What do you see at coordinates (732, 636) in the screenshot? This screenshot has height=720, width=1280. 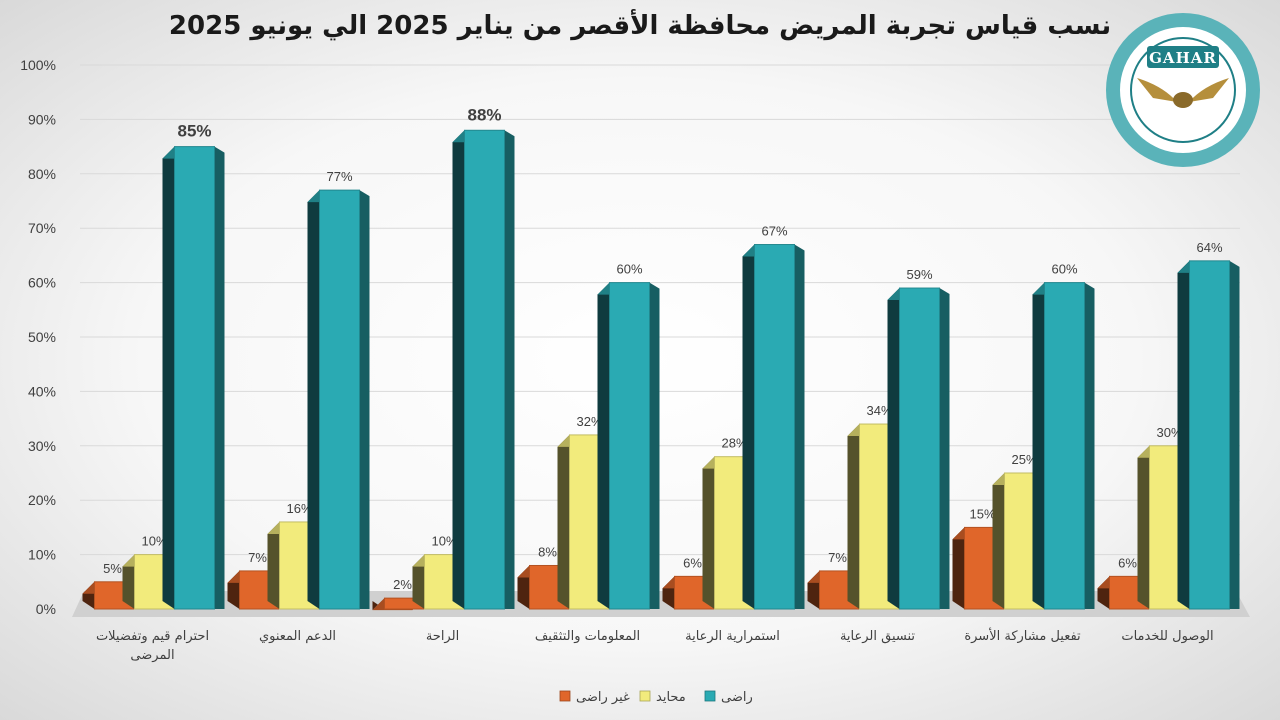 I see `x-tick-label: استمرارية الرعاية` at bounding box center [732, 636].